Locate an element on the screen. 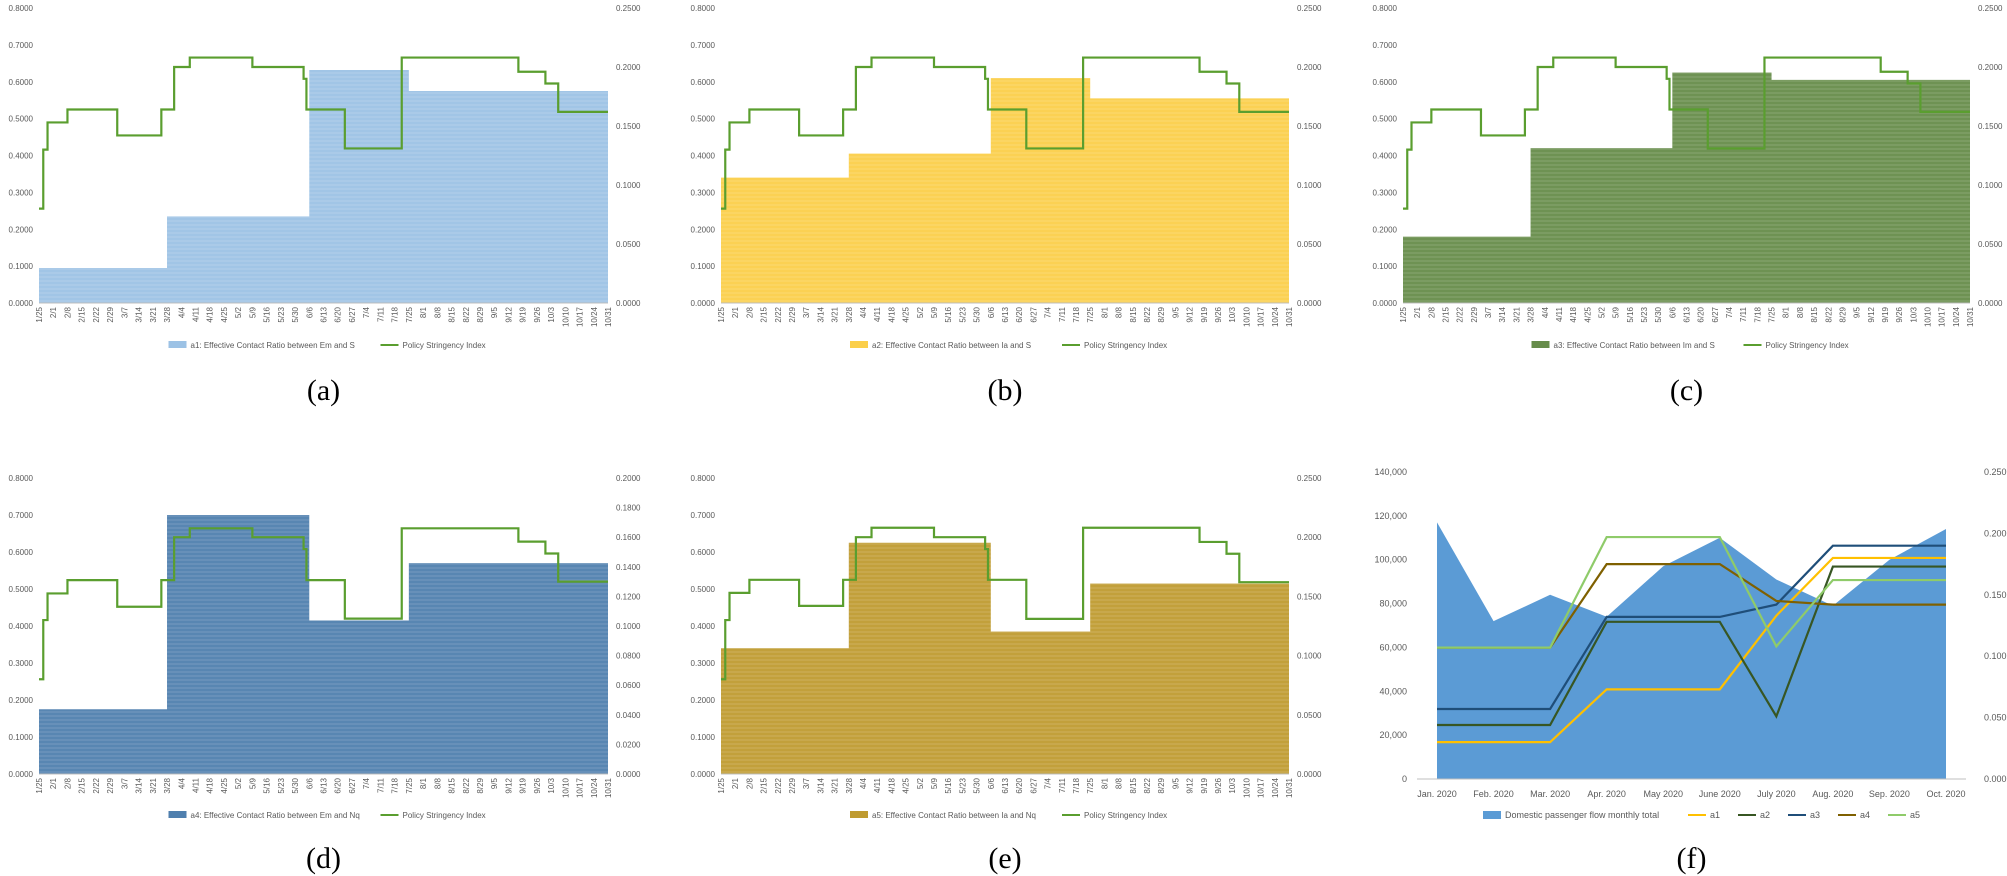 Image resolution: width=2007 pixels, height=876 pixels. right-axis-tick-label: 0.1200 is located at coordinates (628, 596).